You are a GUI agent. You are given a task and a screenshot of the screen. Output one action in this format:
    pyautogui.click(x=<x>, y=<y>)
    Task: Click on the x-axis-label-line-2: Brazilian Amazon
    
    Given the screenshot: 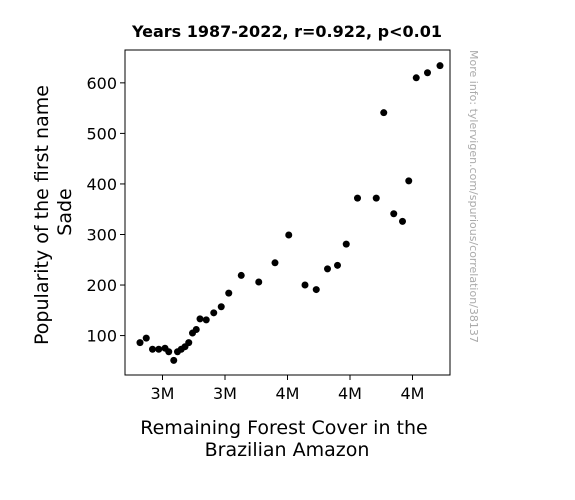 What is the action you would take?
    pyautogui.click(x=287, y=450)
    